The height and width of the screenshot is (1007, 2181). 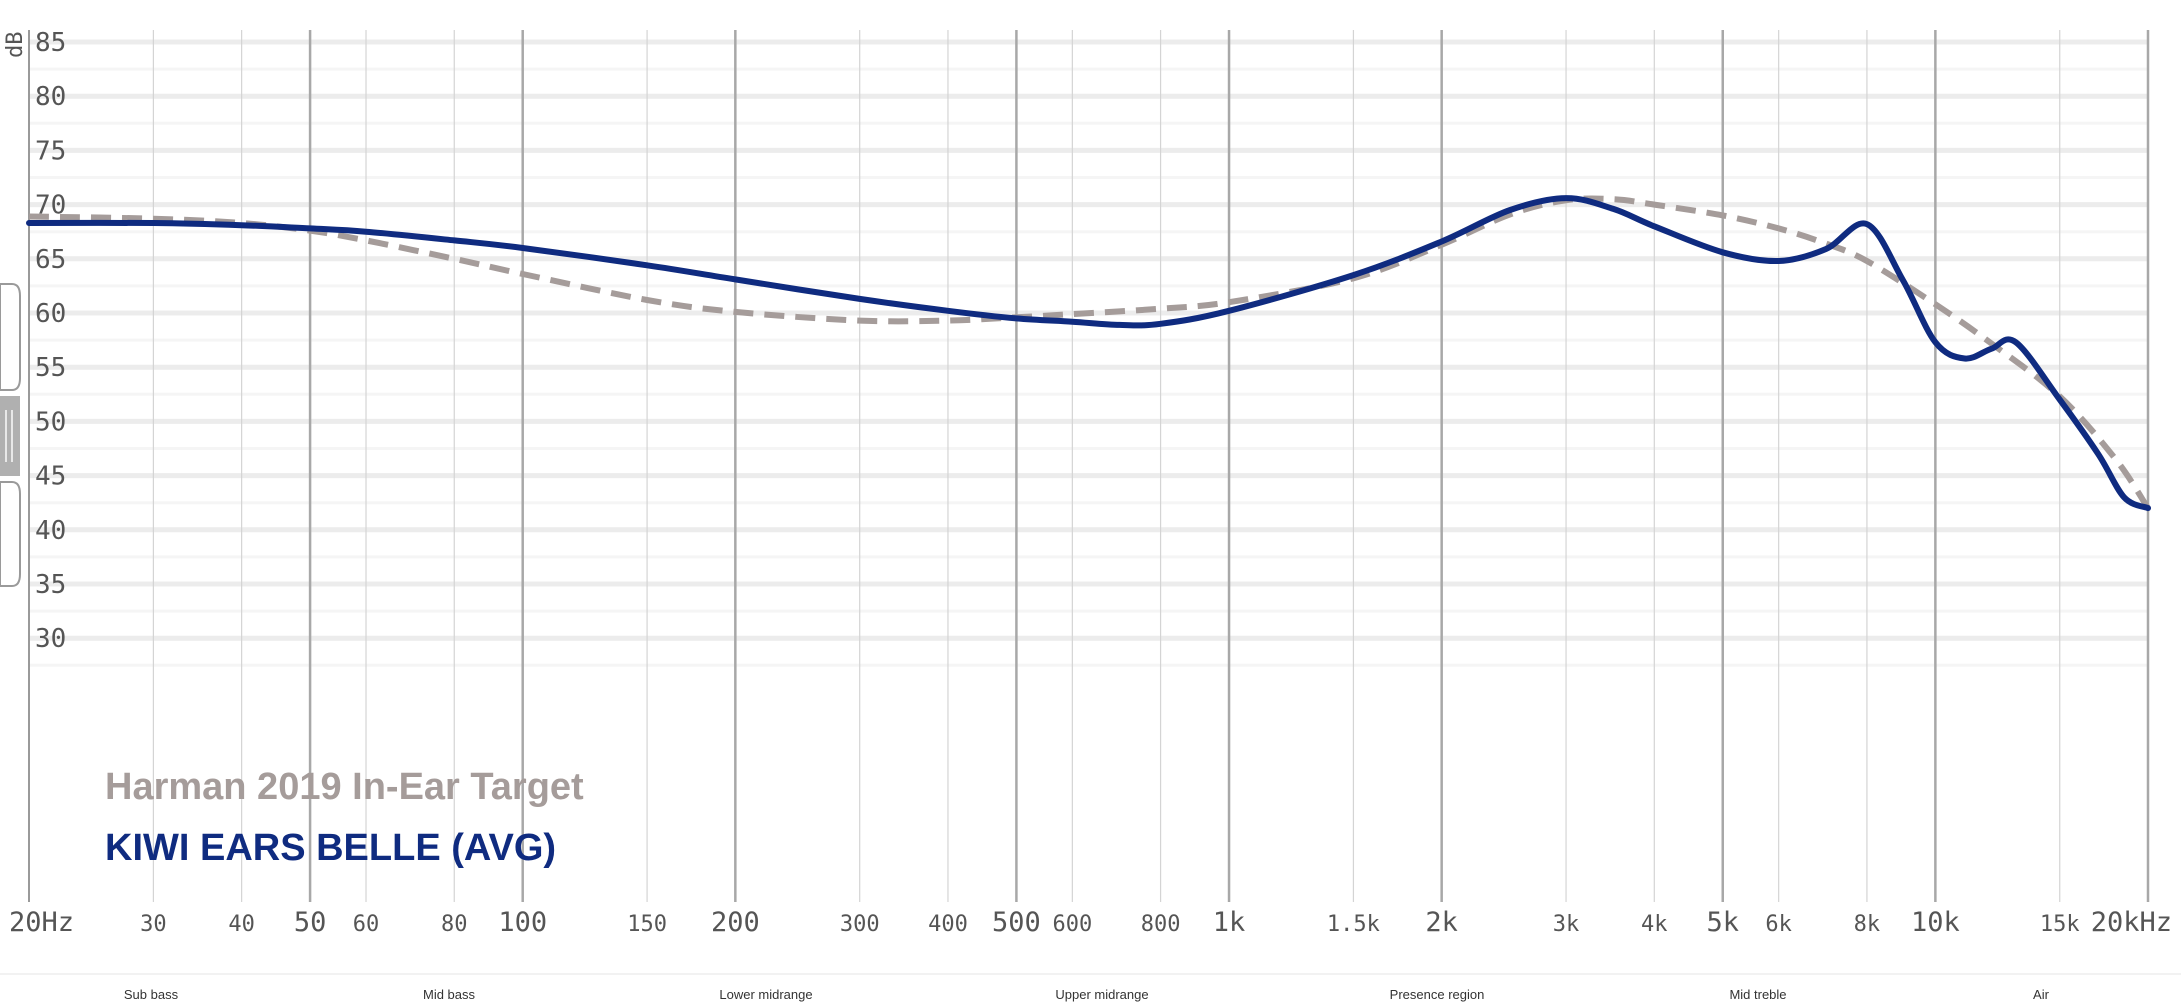 What do you see at coordinates (1935, 922) in the screenshot?
I see `x-tick-label: 10k` at bounding box center [1935, 922].